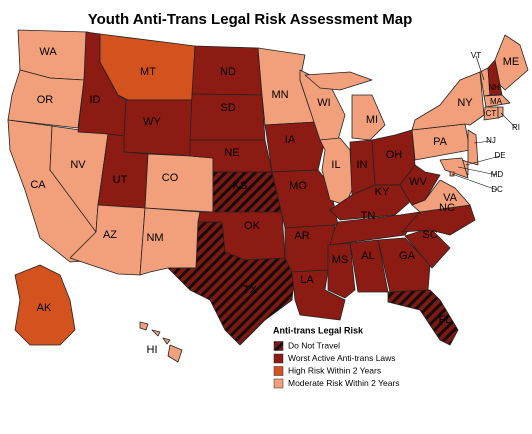 The width and height of the screenshot is (532, 434). I want to click on legend-label: Do Not Travel, so click(314, 345).